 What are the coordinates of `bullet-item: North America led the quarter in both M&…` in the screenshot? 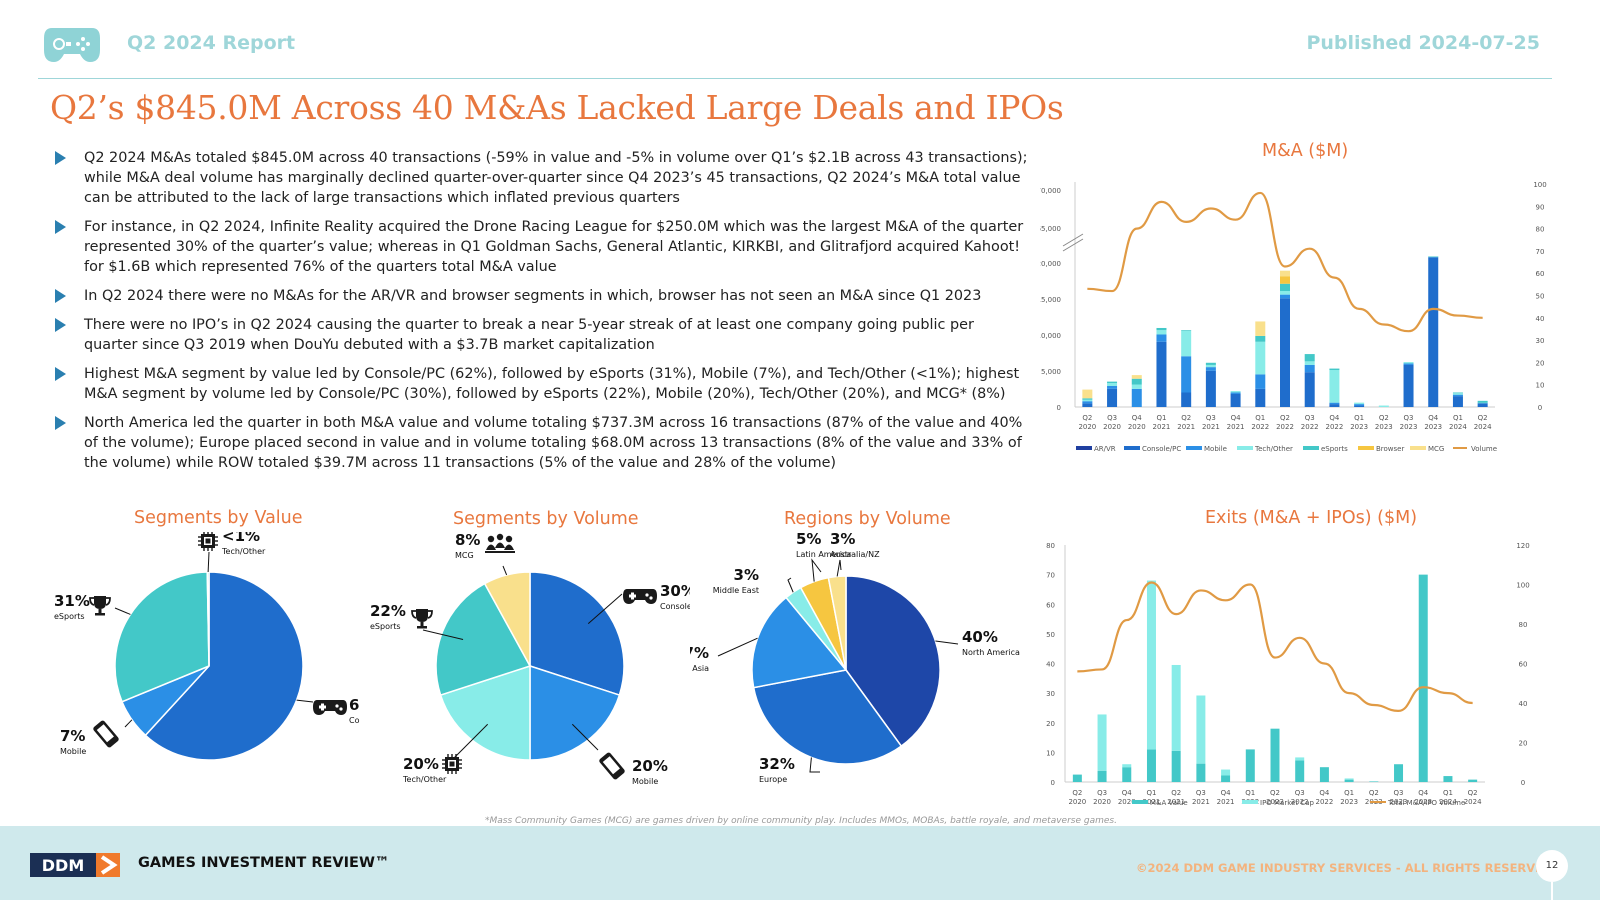 It's located at (542, 443).